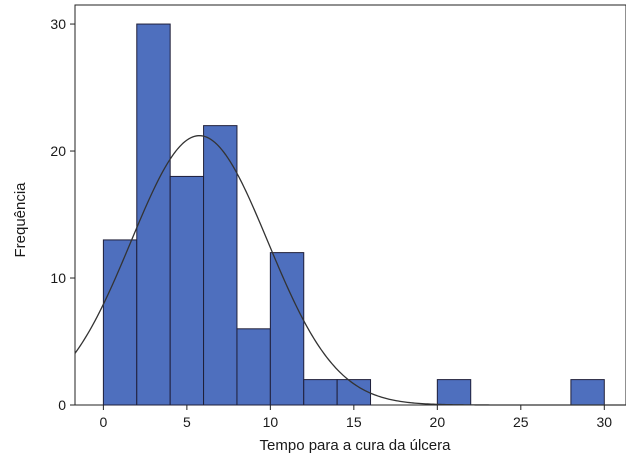 The image size is (626, 455). I want to click on x-tick-label-20: 20, so click(438, 422).